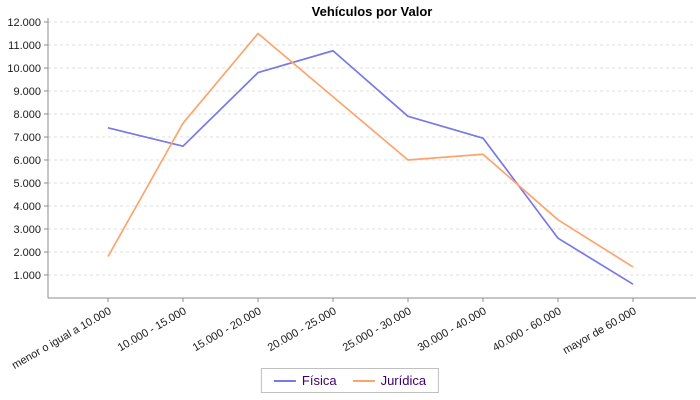 The image size is (700, 400). I want to click on x-tick-label: 40.000 - 60.000, so click(527, 329).